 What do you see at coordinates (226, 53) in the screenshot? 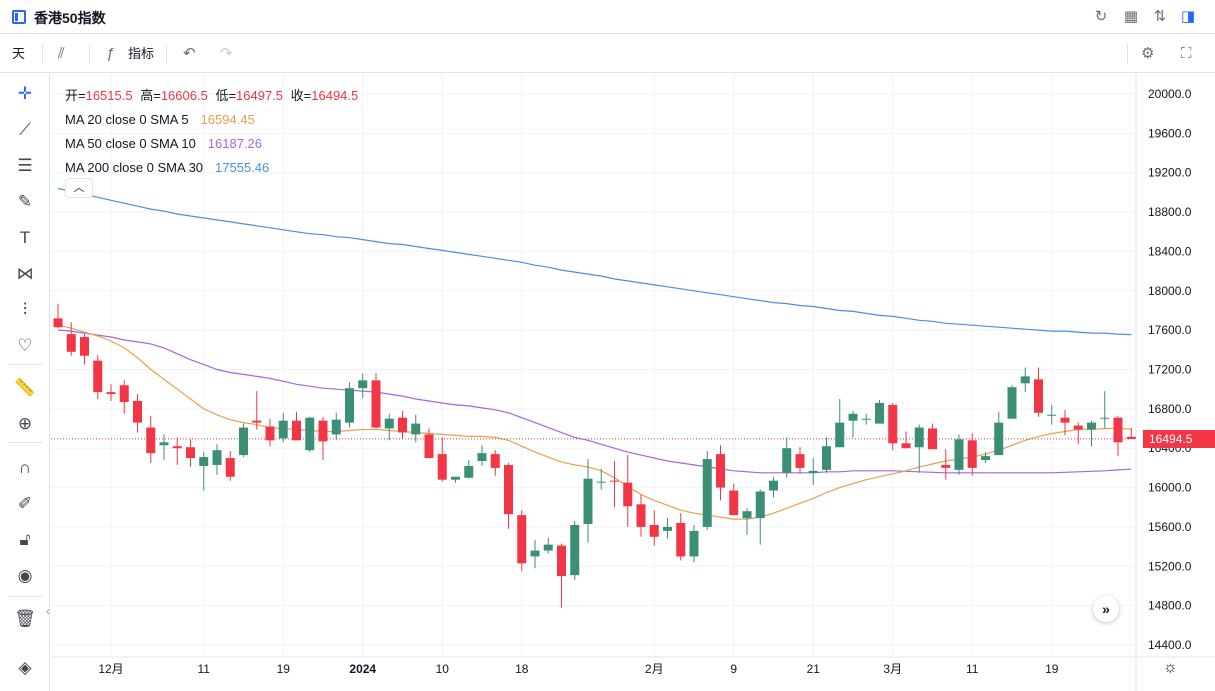
I see `redo-icon: ↷` at bounding box center [226, 53].